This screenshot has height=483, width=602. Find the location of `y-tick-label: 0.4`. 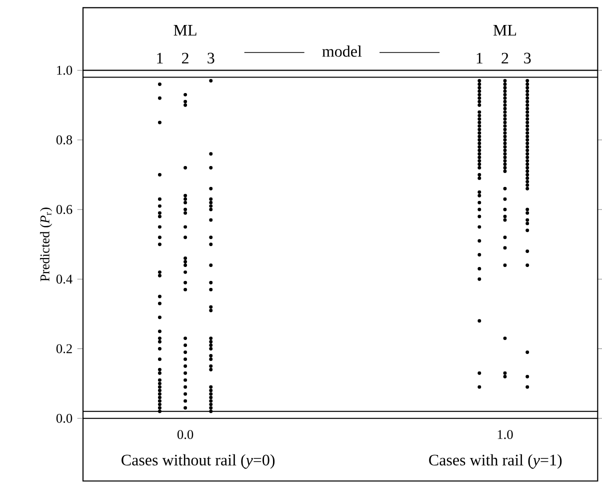

y-tick-label: 0.4 is located at coordinates (64, 279).